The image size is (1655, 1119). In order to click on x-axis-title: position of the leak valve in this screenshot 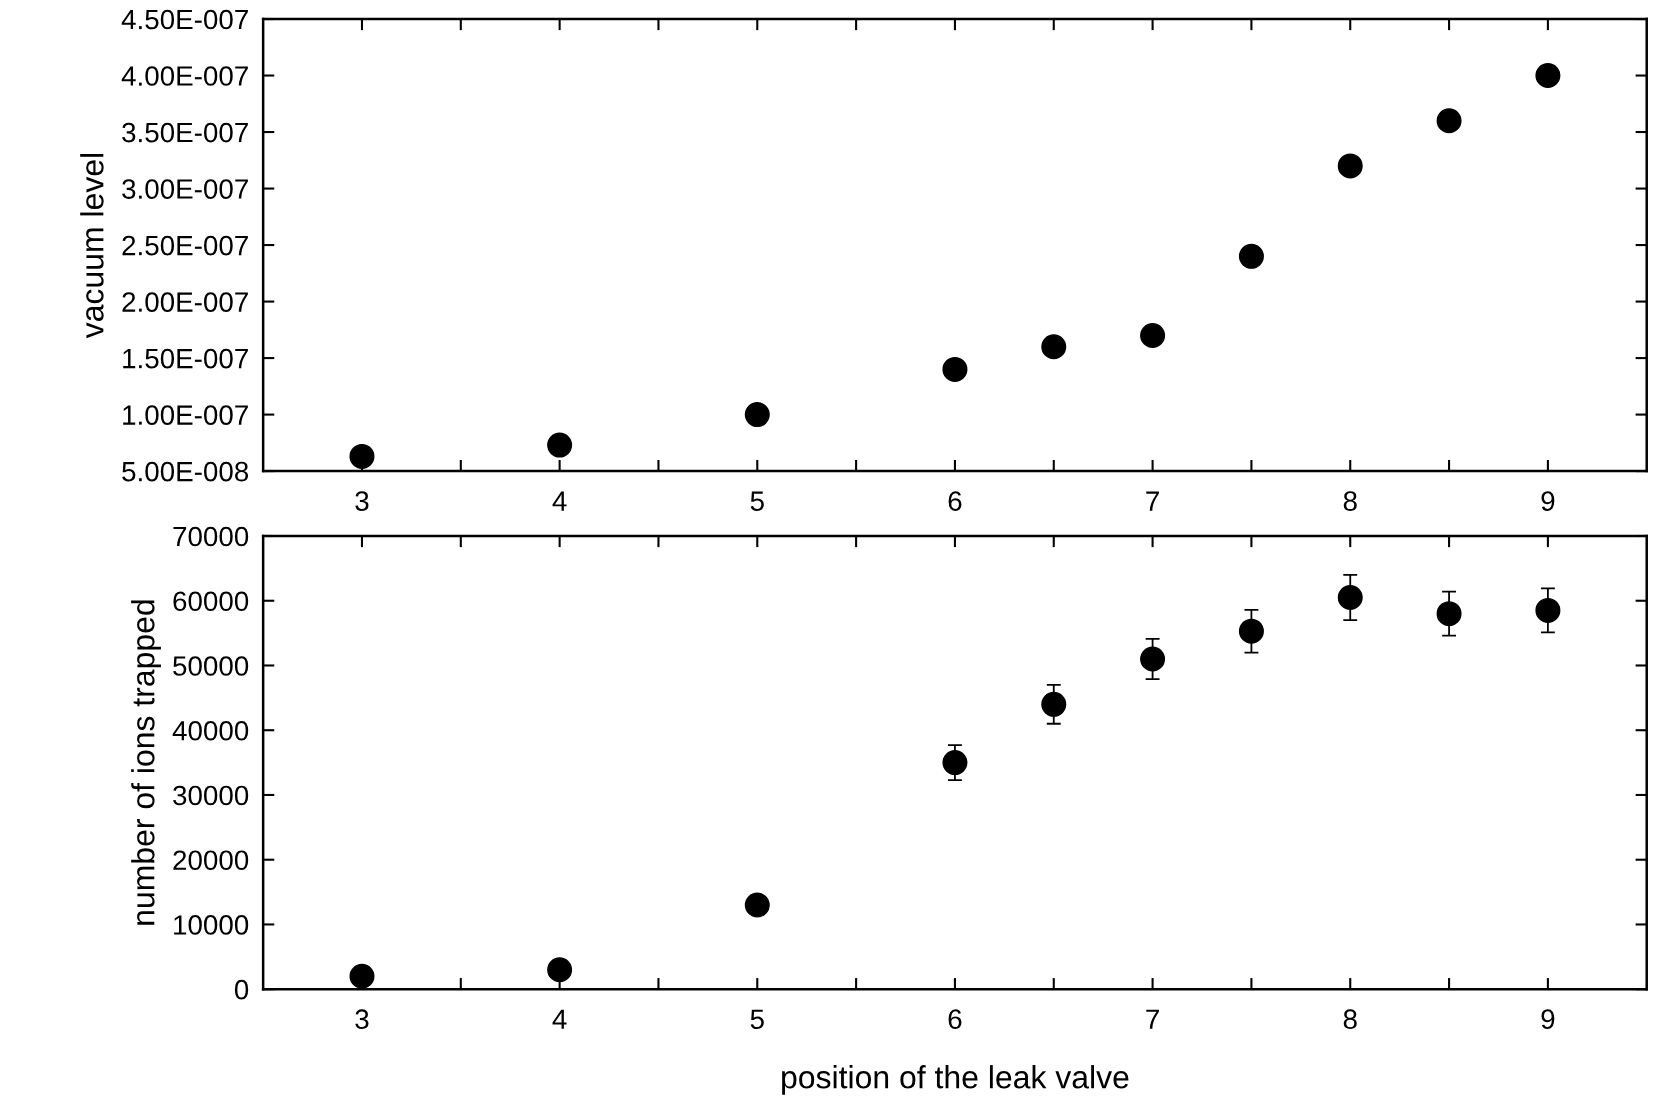, I will do `click(955, 1080)`.